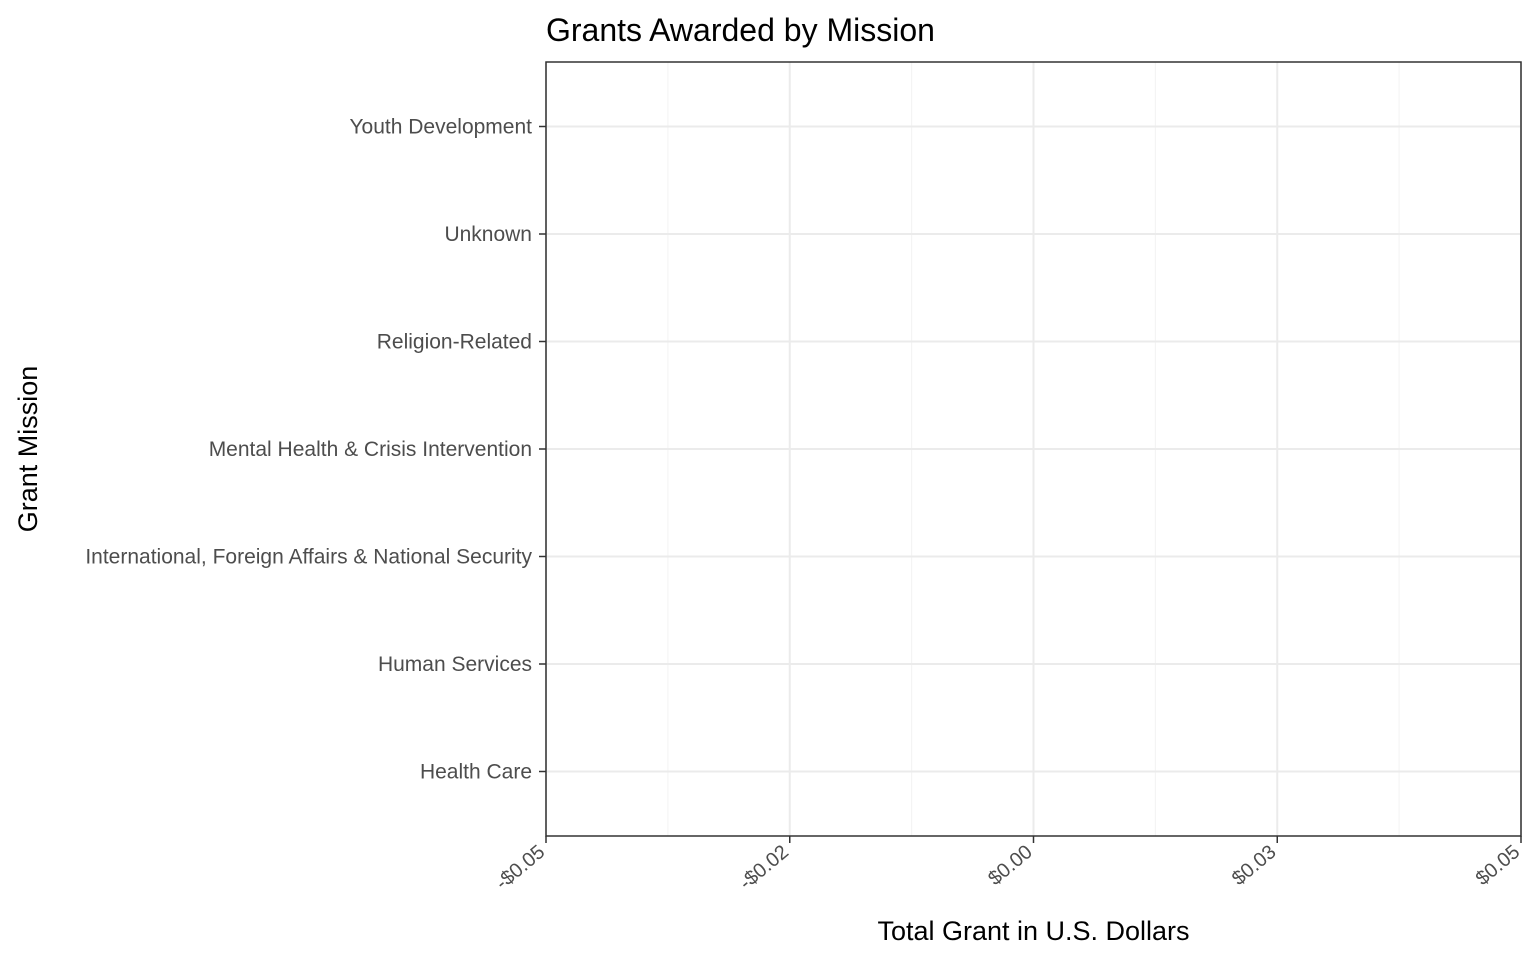 Image resolution: width=1536 pixels, height=965 pixels. Describe the element at coordinates (740, 30) in the screenshot. I see `chart-title: Grants Awarded by Mission` at that location.